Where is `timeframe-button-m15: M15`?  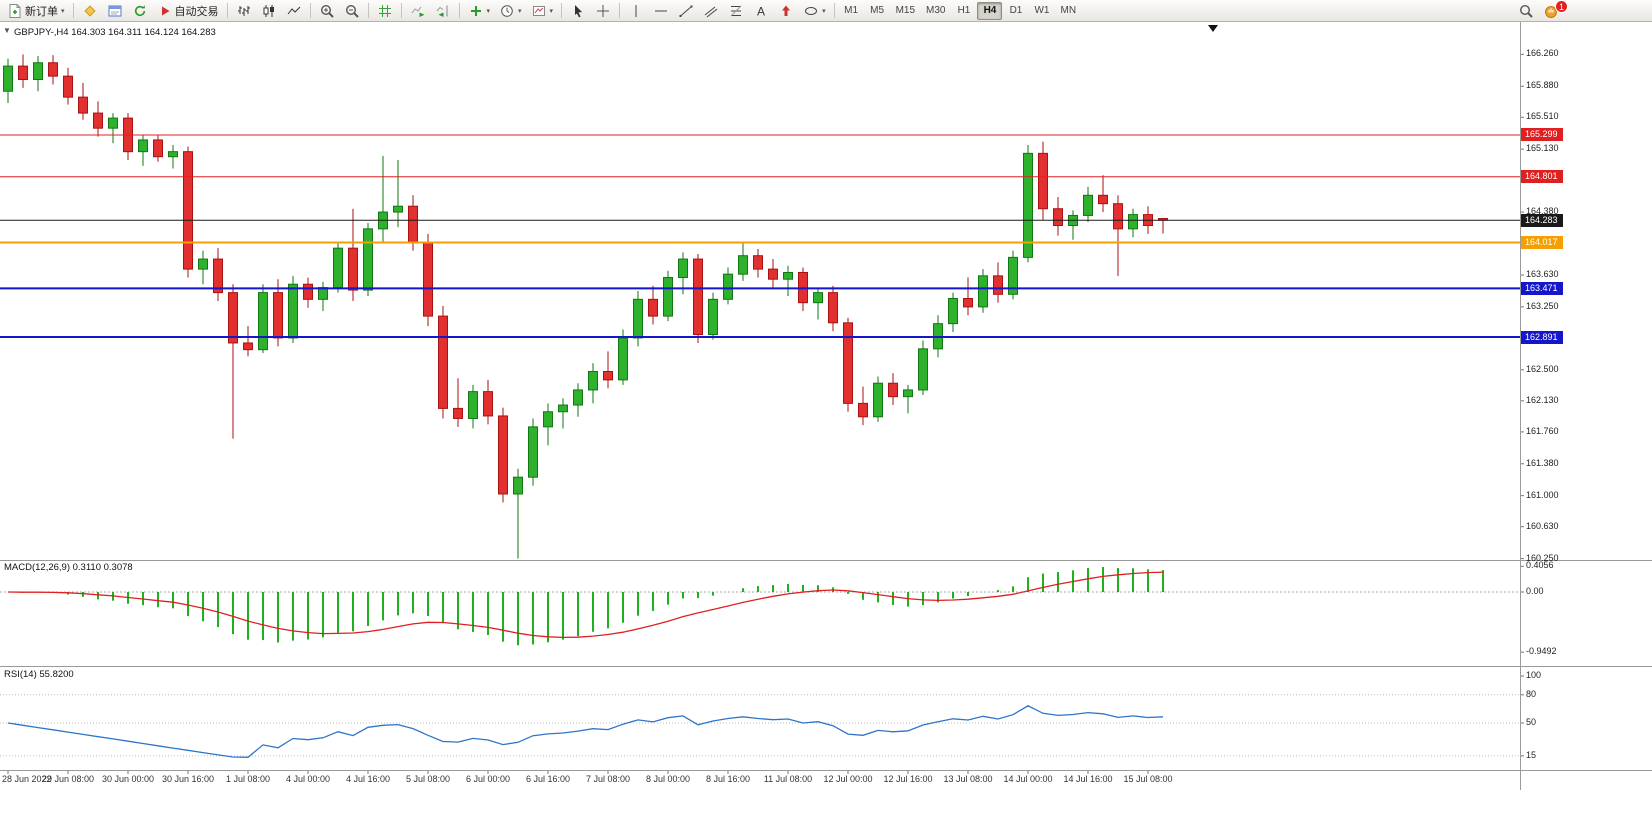
timeframe-button-m15: M15 is located at coordinates (905, 11).